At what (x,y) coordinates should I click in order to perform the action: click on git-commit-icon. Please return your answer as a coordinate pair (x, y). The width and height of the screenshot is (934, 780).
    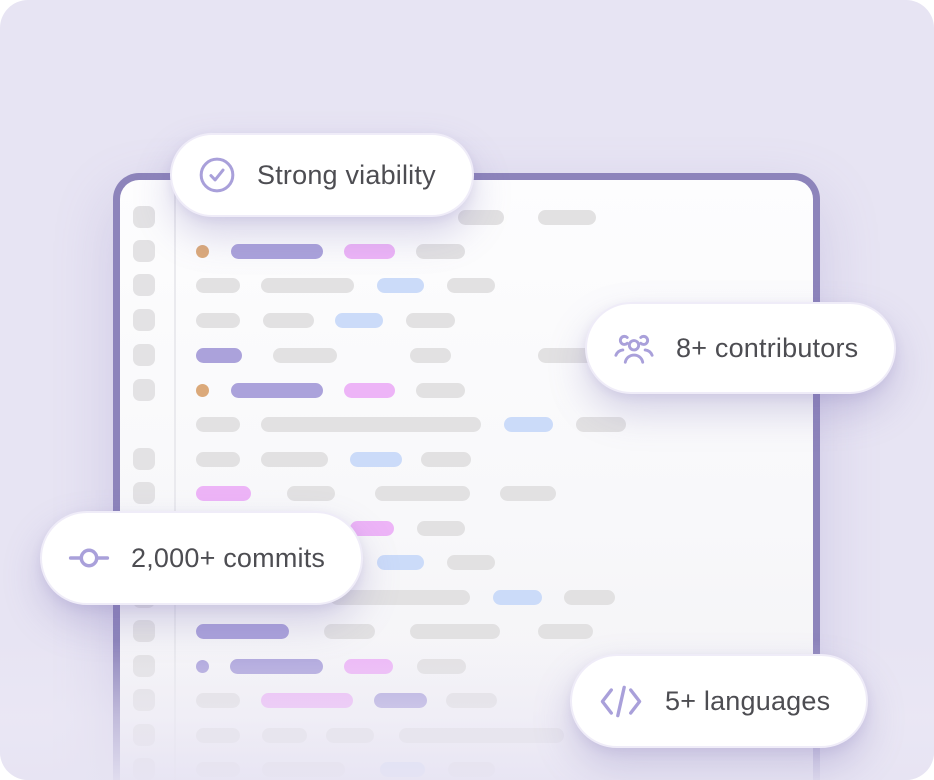
    Looking at the image, I should click on (89, 558).